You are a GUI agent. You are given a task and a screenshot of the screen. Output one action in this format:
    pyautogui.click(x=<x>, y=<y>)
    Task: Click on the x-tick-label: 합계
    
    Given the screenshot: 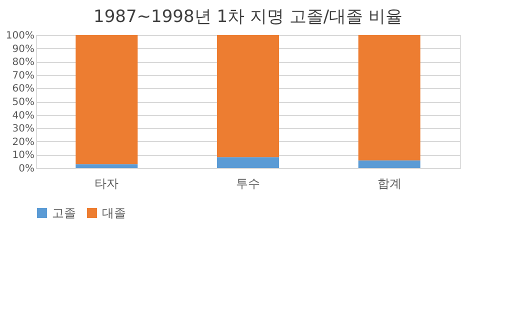 What is the action you would take?
    pyautogui.click(x=389, y=183)
    